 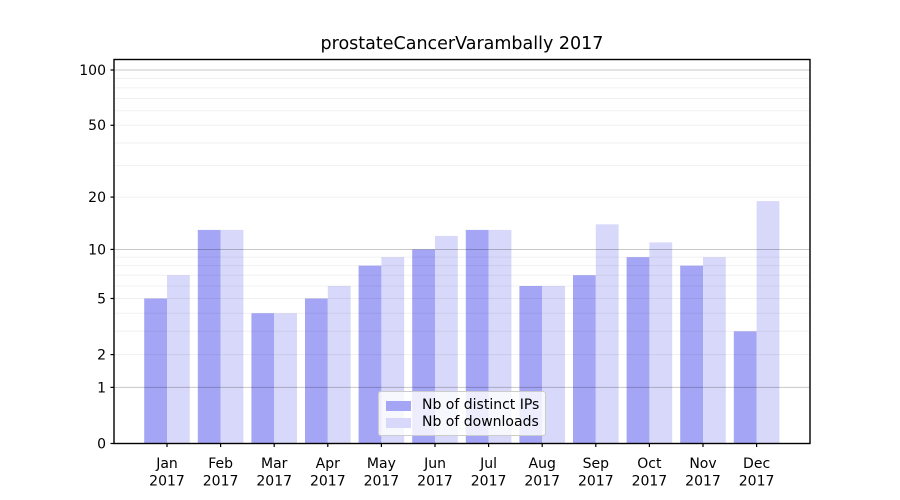 I want to click on legend-label-distinct-ips: Nb of distinct IPs, so click(x=481, y=405).